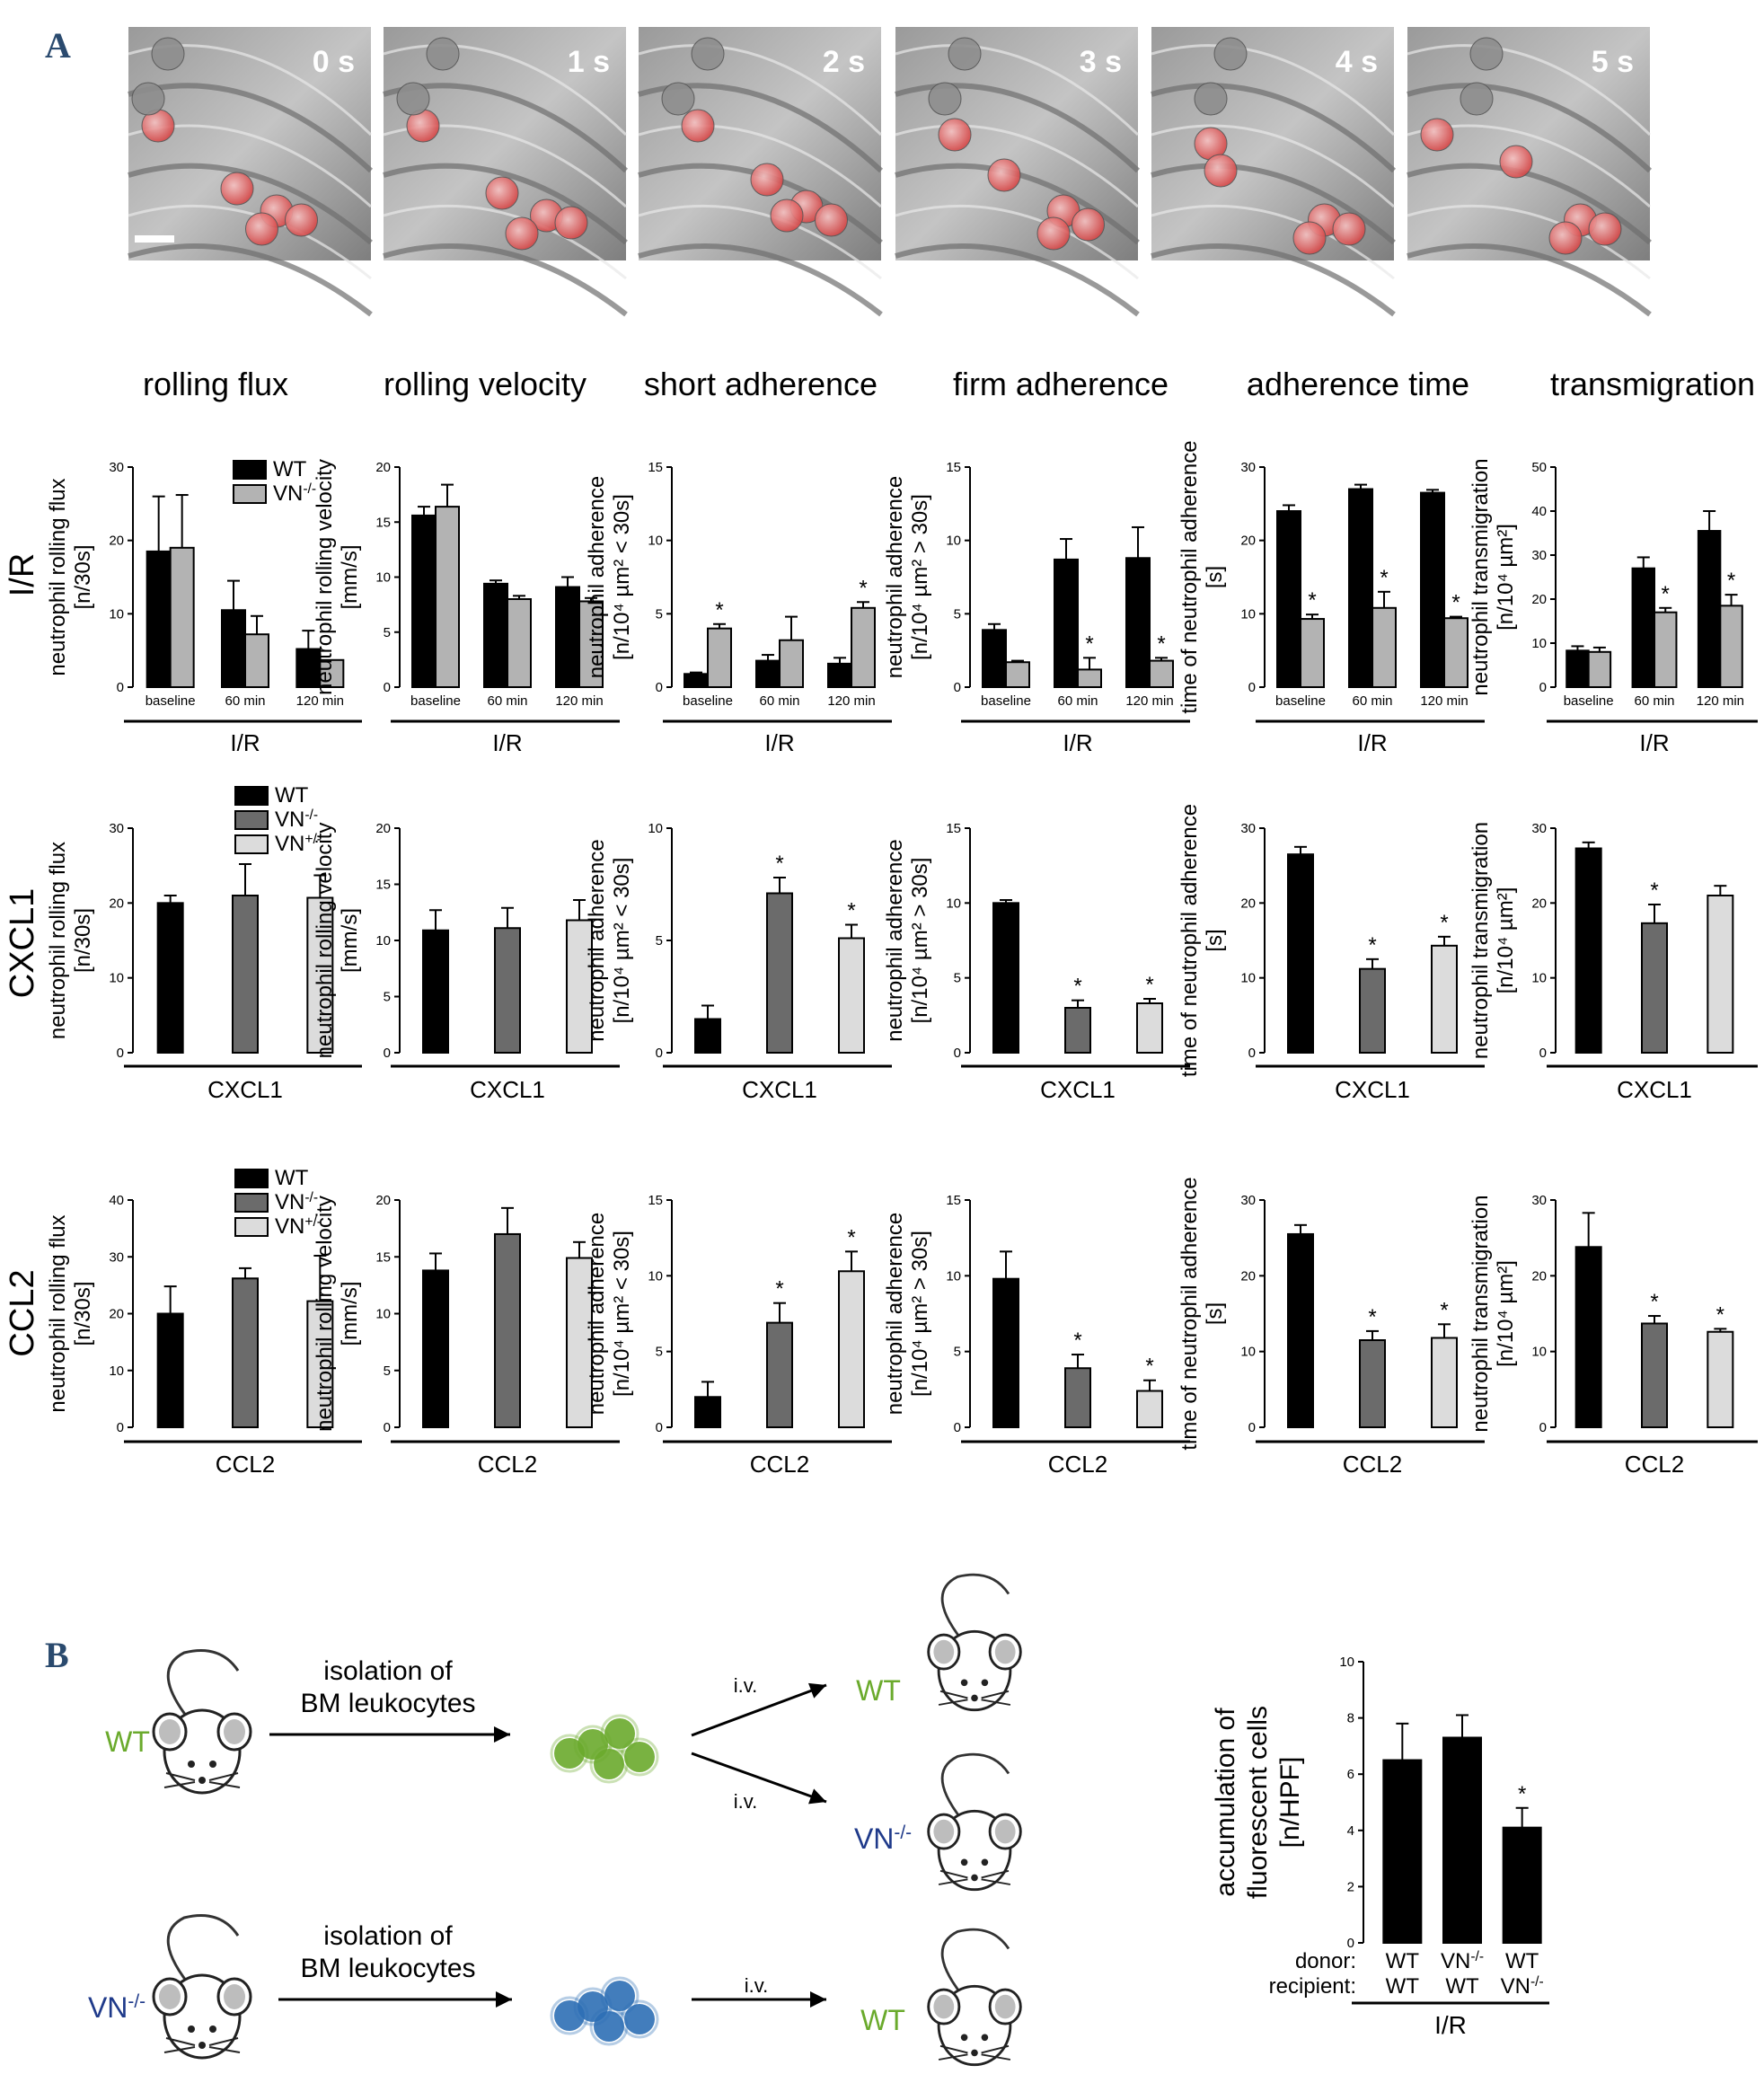  Describe the element at coordinates (388, 1703) in the screenshot. I see `isolation-text: BM leukocytes` at that location.